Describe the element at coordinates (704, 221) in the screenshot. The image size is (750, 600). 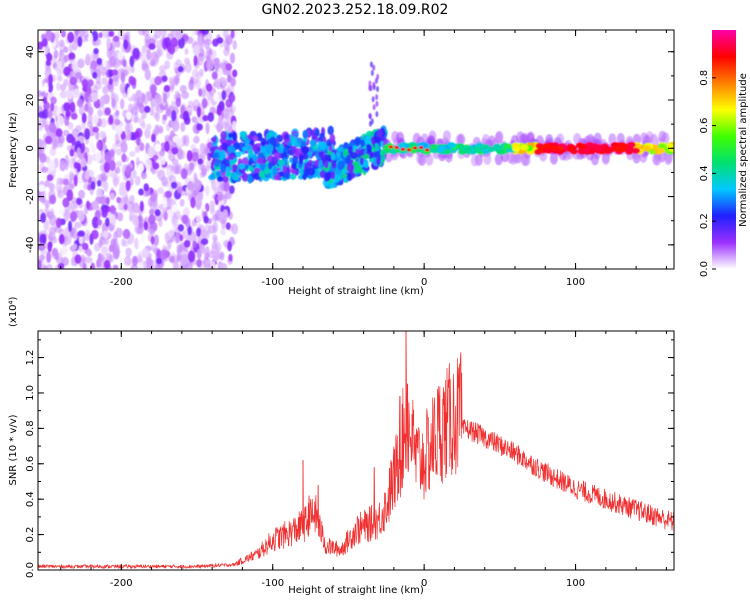
I see `colorbar-tick-label: 0.2` at that location.